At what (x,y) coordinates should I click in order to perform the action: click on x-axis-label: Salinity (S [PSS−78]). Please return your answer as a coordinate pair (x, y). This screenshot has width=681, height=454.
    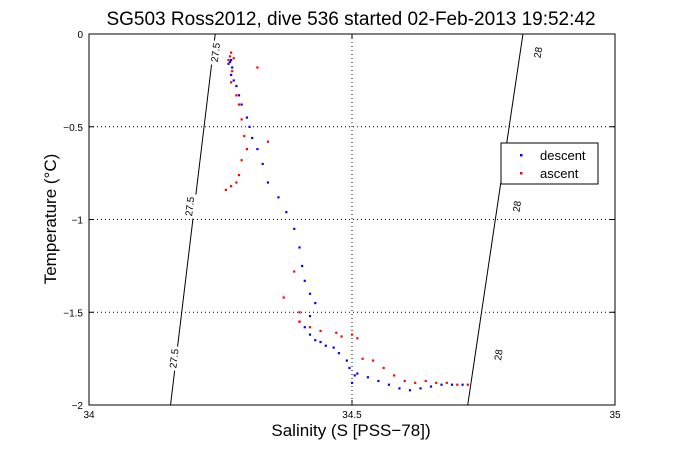
    Looking at the image, I should click on (350, 430).